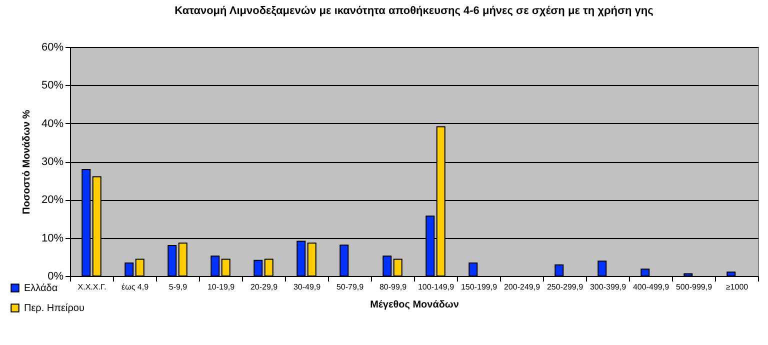  I want to click on x-tick-label: 250-299,9, so click(565, 287).